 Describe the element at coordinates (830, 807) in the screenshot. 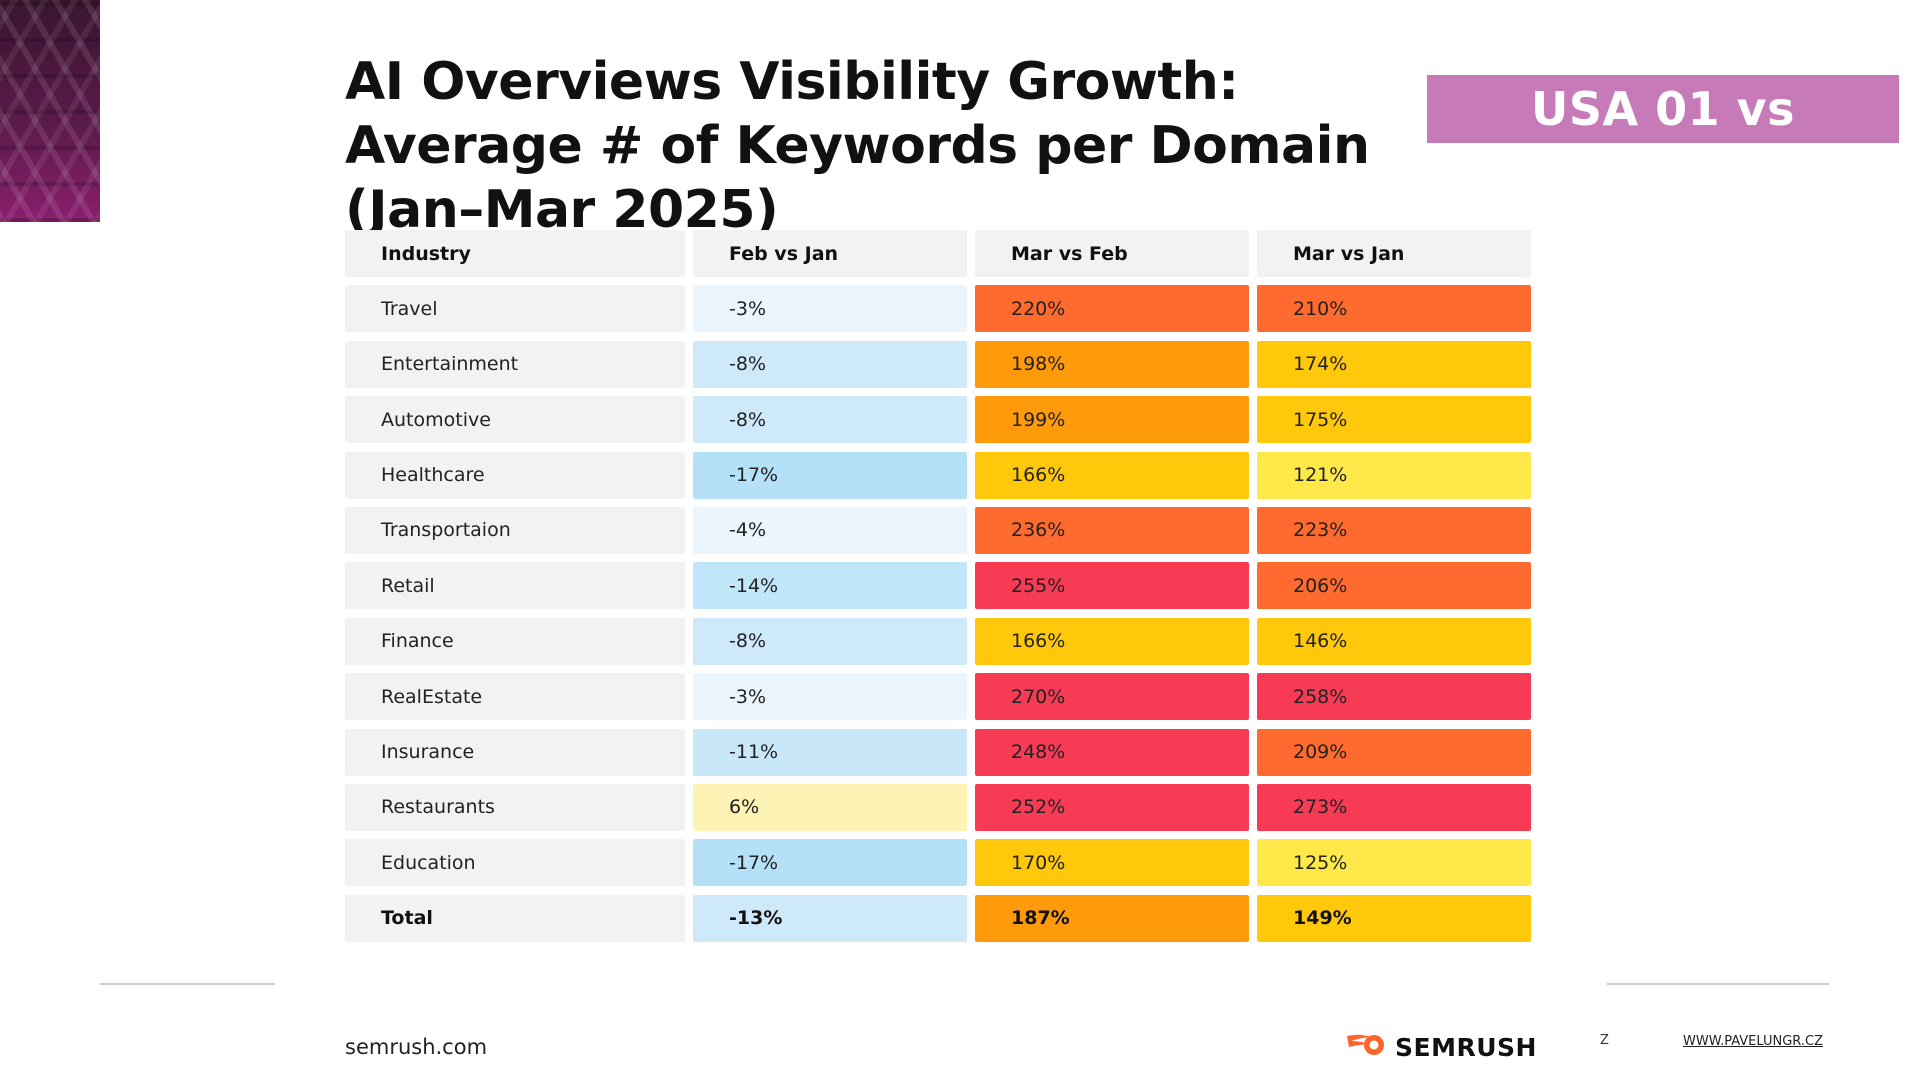

I see `table-value-cell: 6%` at that location.